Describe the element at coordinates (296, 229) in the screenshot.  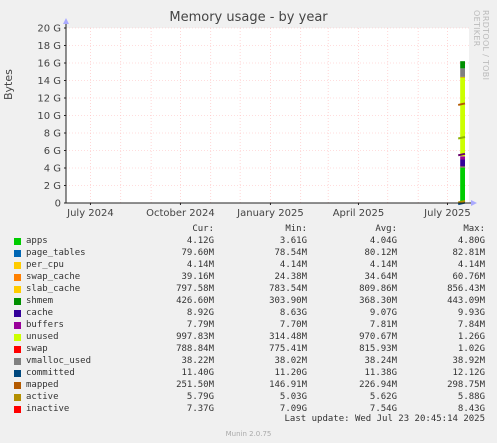
I see `col-header-min: Min:` at that location.